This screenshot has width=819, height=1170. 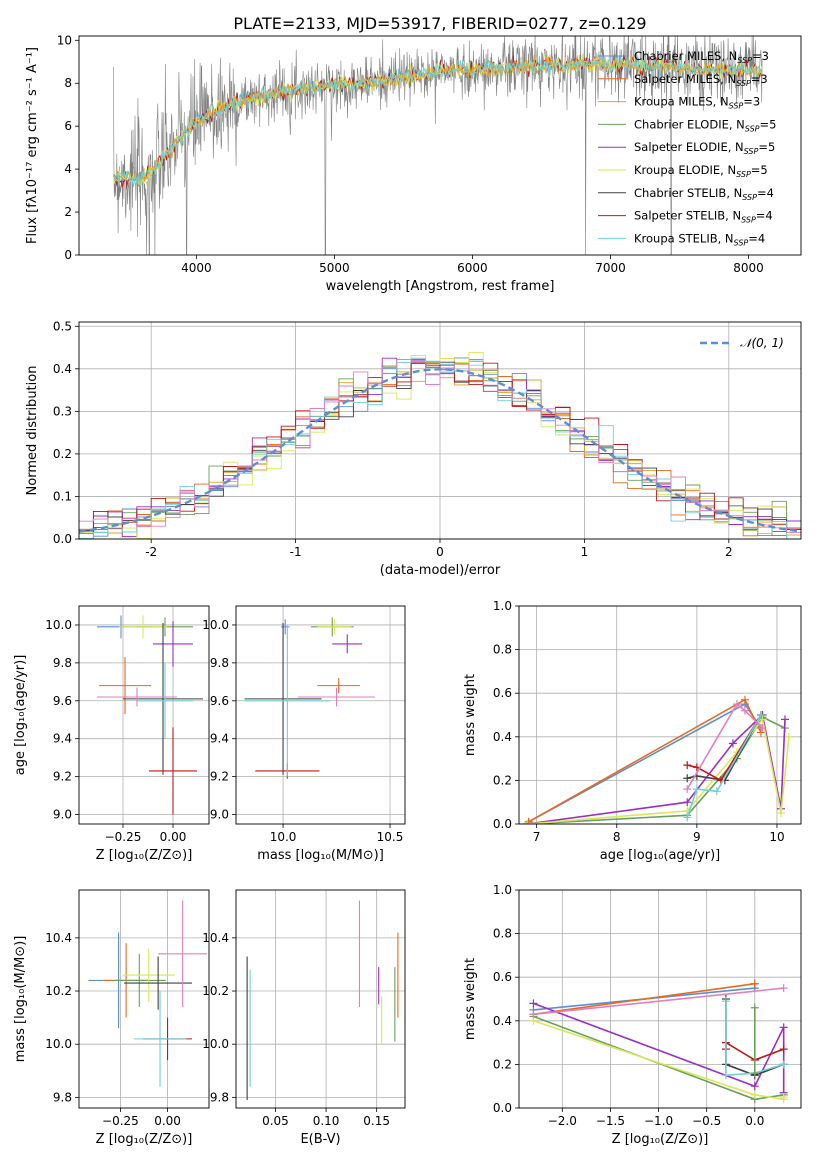 What do you see at coordinates (20, 715) in the screenshot?
I see `y-axis-label: age [log₁₀(age/yr)]` at bounding box center [20, 715].